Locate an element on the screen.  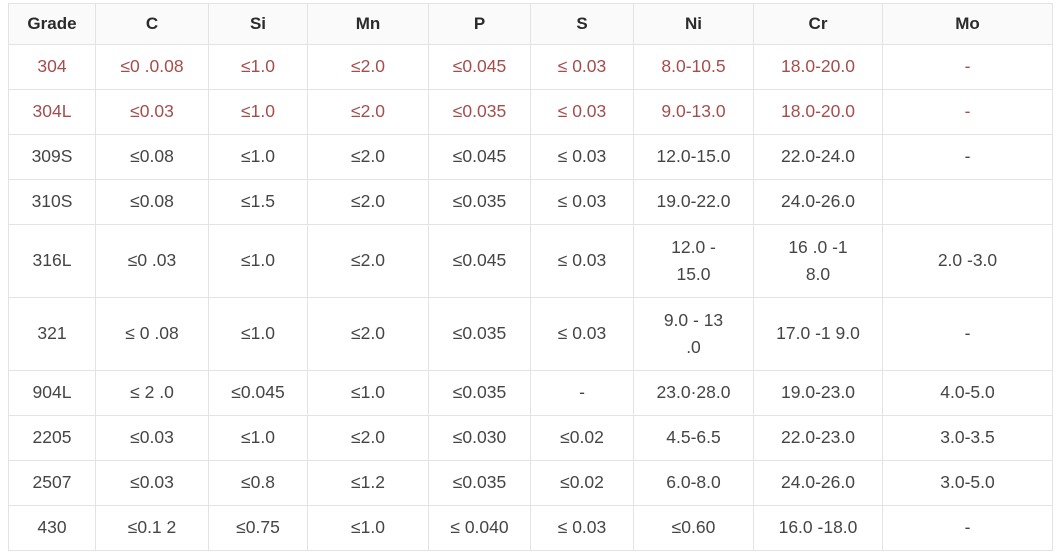
grade-cell: 2205 is located at coordinates (52, 438).